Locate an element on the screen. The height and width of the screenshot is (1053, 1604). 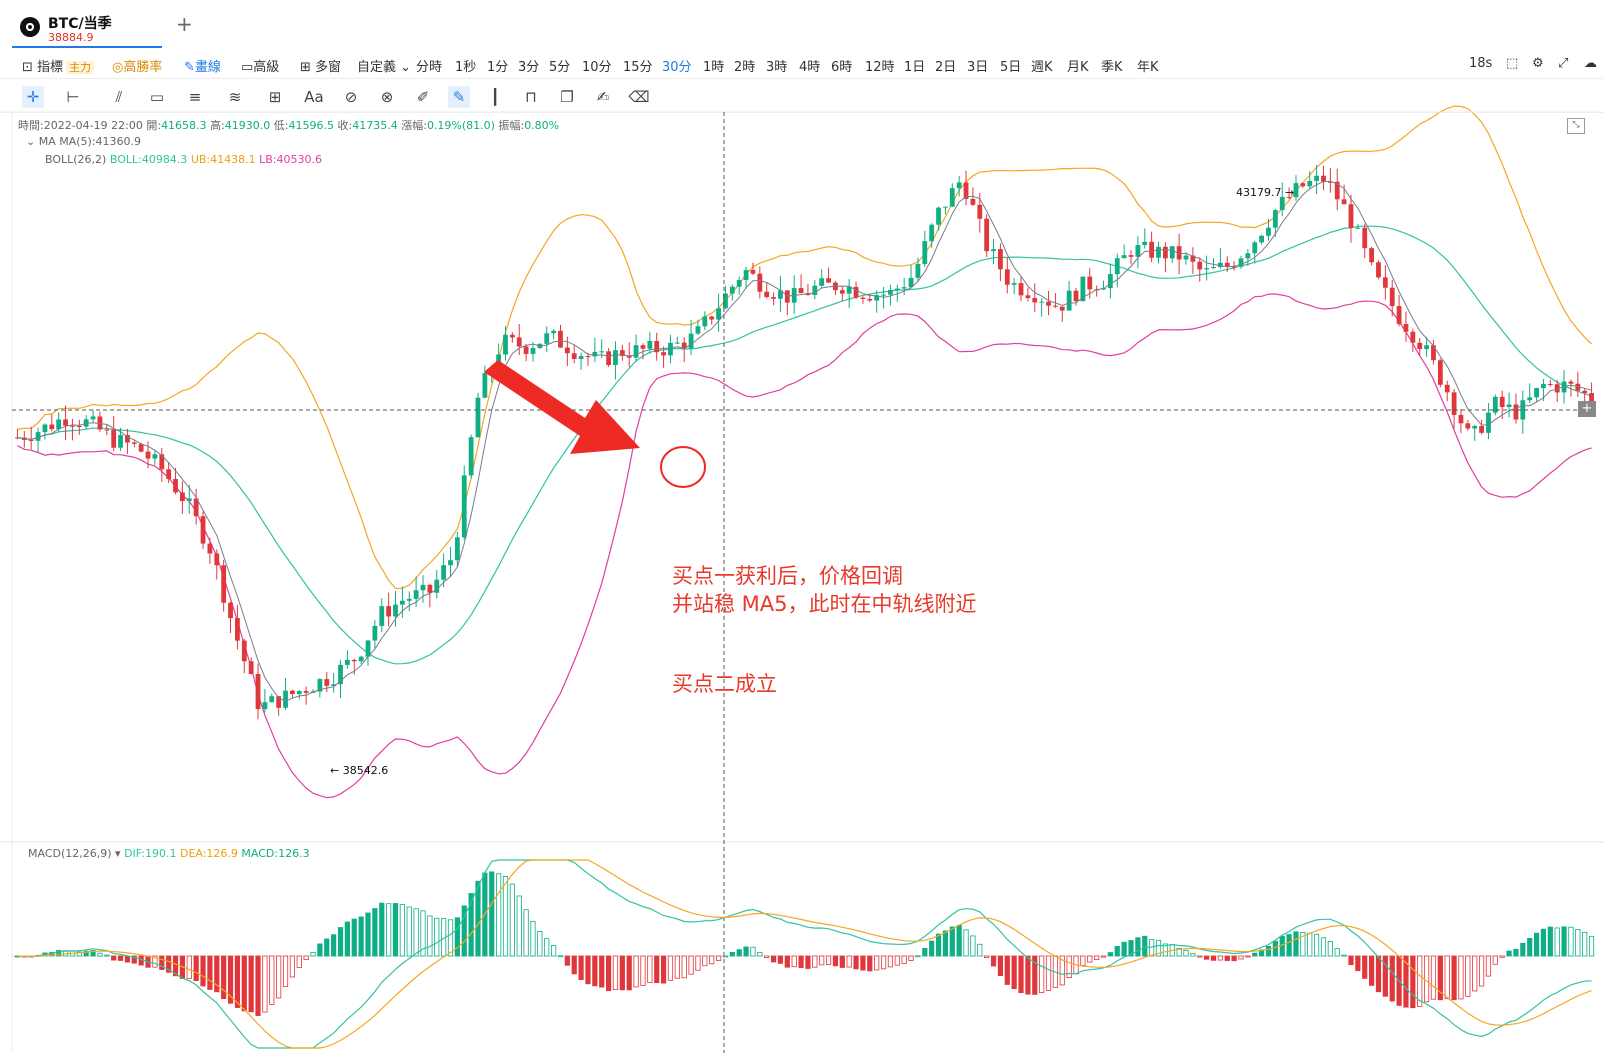
parallel-lines-icon: ⫽ is located at coordinates (119, 97).